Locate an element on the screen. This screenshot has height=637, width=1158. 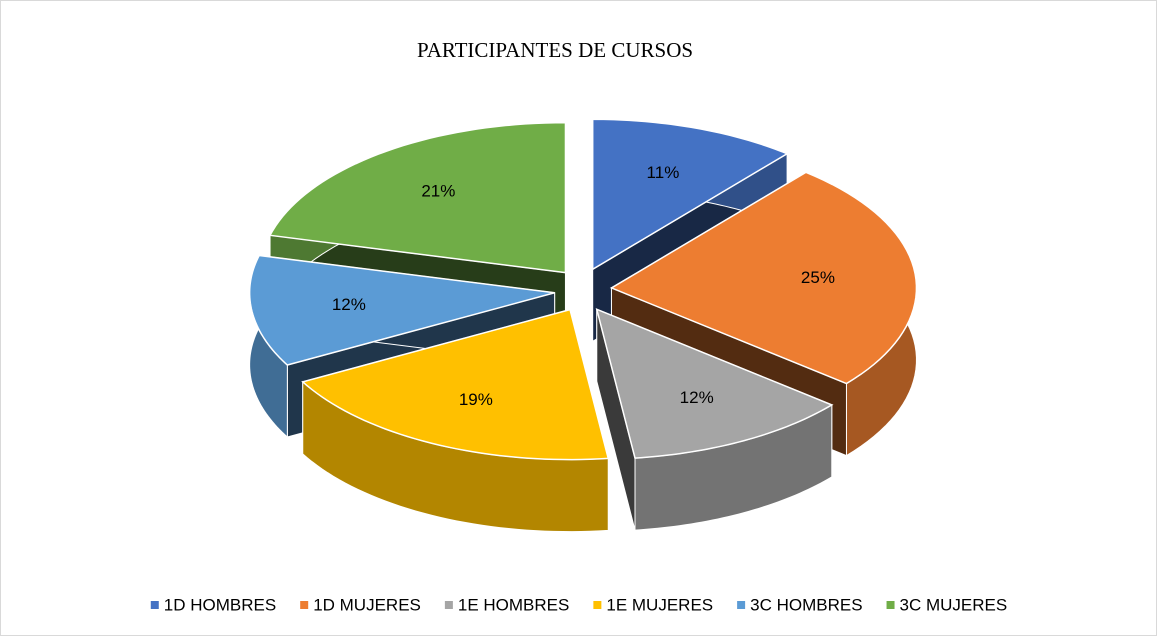
legend-item: 1E HOMBRES is located at coordinates (506, 604).